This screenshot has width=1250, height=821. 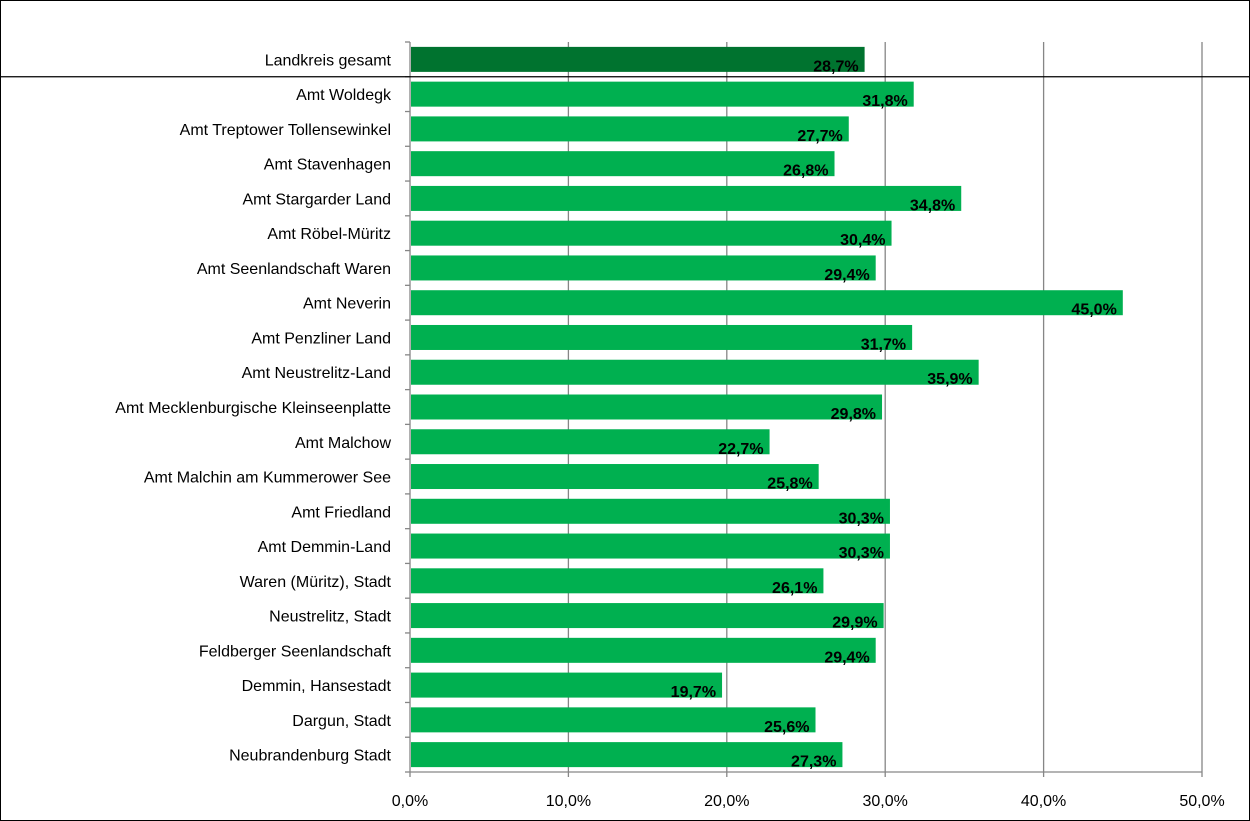 What do you see at coordinates (932, 205) in the screenshot?
I see `data-label: 34,8%` at bounding box center [932, 205].